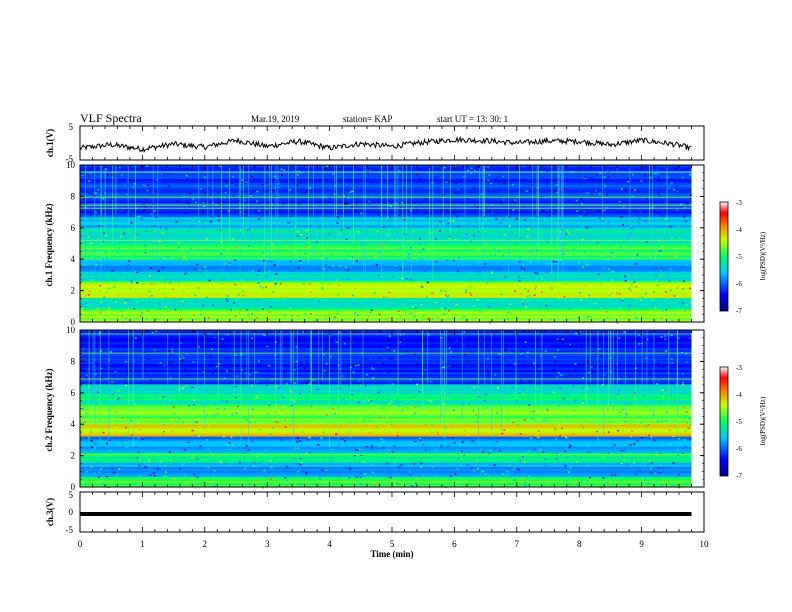 The image size is (792, 612). I want to click on cb2-label: log(PSD)(V²/Hz), so click(763, 420).